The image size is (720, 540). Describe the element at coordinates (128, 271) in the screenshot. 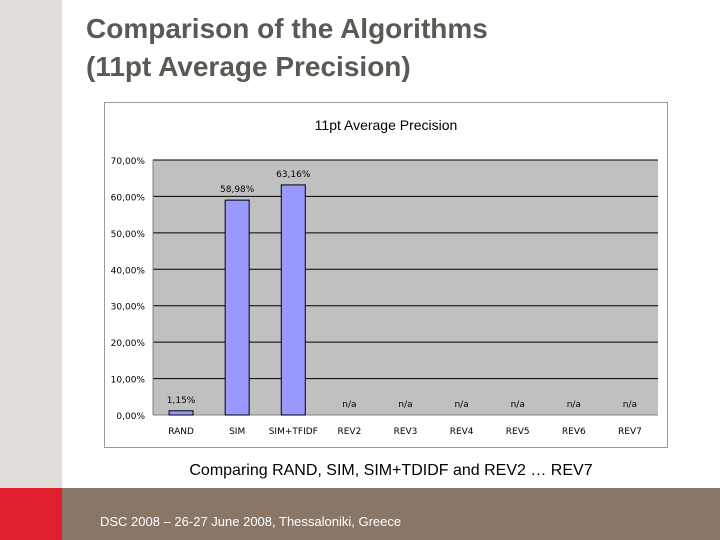

I see `y-tick-label: 40,00%` at that location.